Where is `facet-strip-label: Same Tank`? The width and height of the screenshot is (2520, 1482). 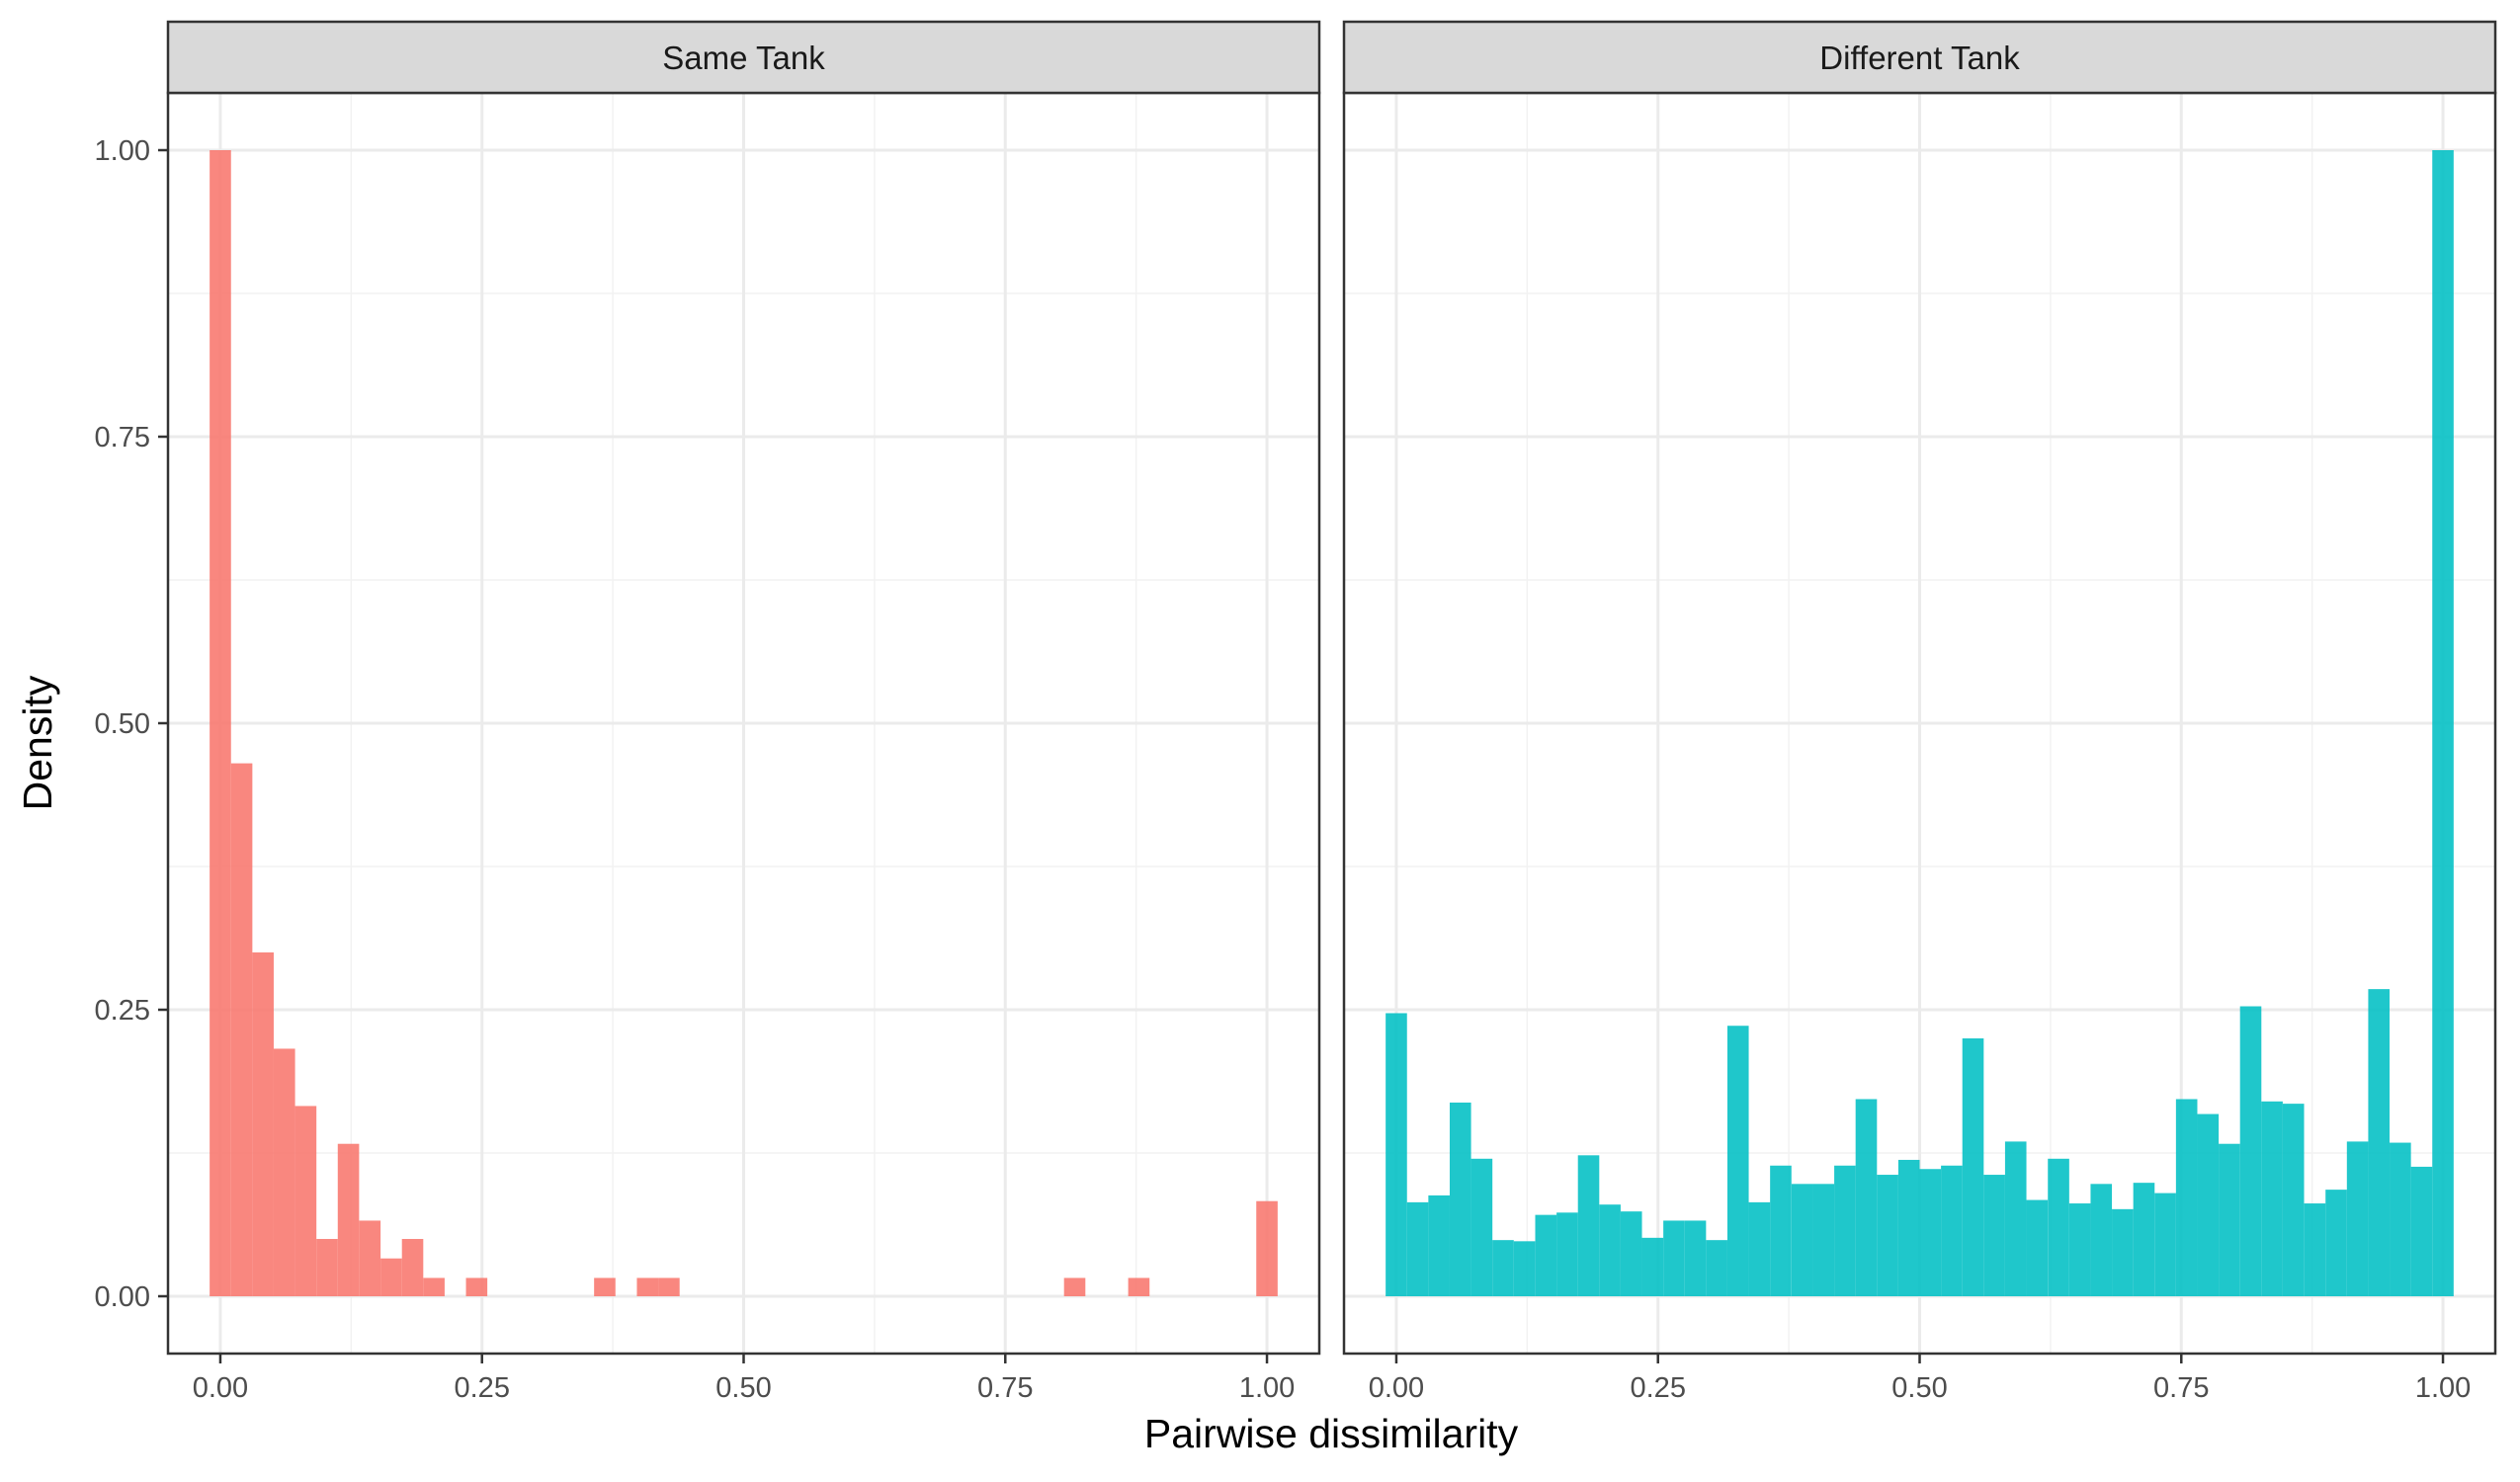 facet-strip-label: Same Tank is located at coordinates (743, 58).